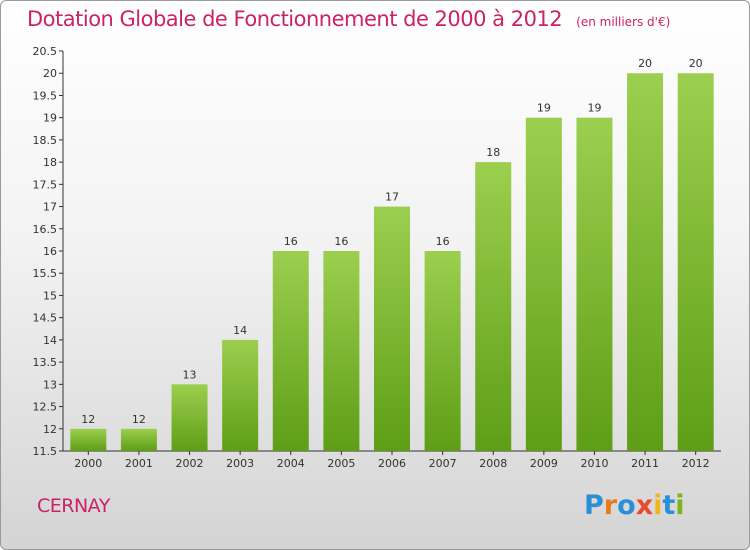 This screenshot has height=550, width=750. I want to click on logo-letter: x, so click(644, 505).